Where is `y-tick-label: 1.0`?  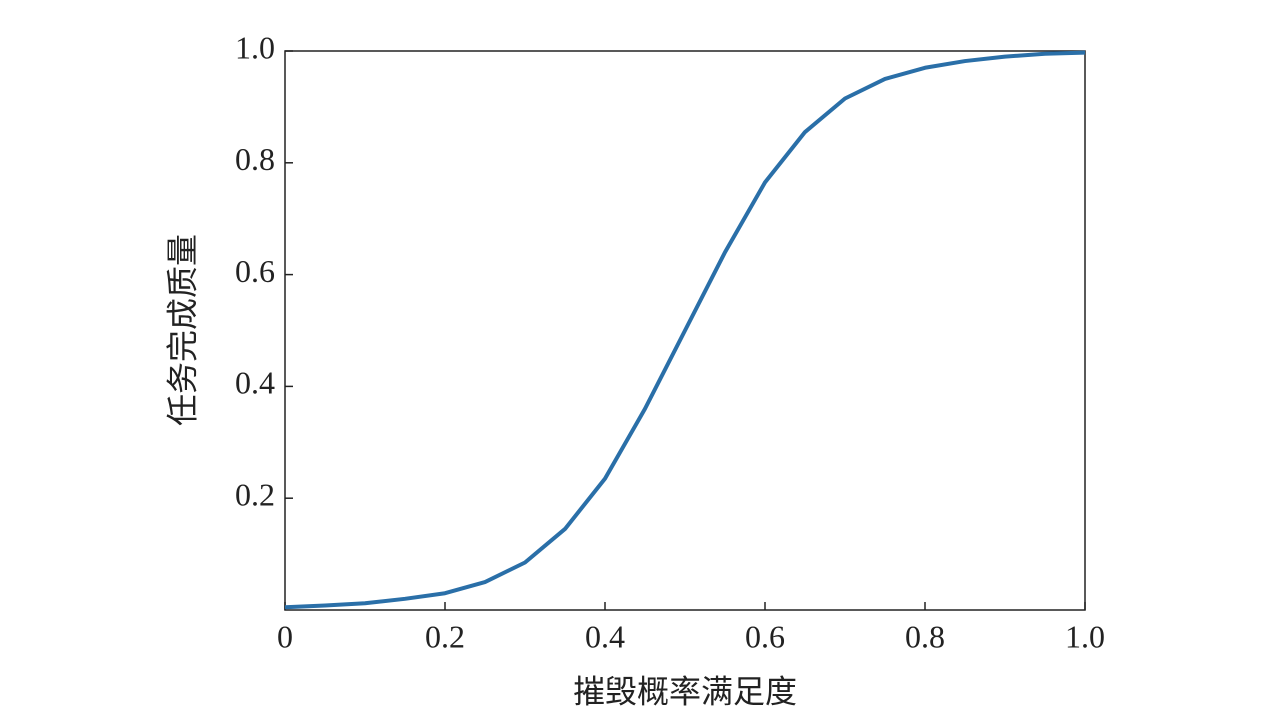
y-tick-label: 1.0 is located at coordinates (255, 47).